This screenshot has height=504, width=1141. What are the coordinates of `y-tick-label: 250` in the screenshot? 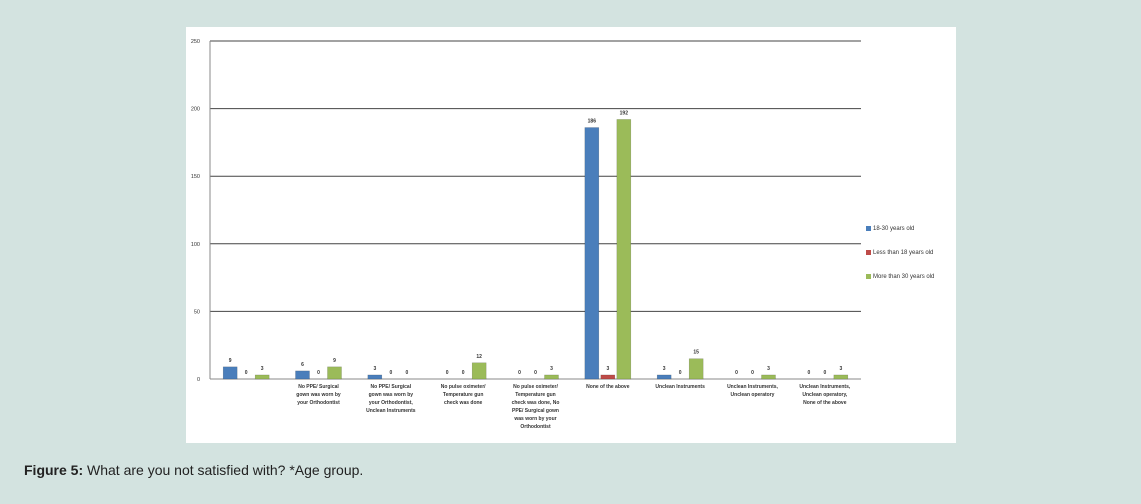 It's located at (195, 42).